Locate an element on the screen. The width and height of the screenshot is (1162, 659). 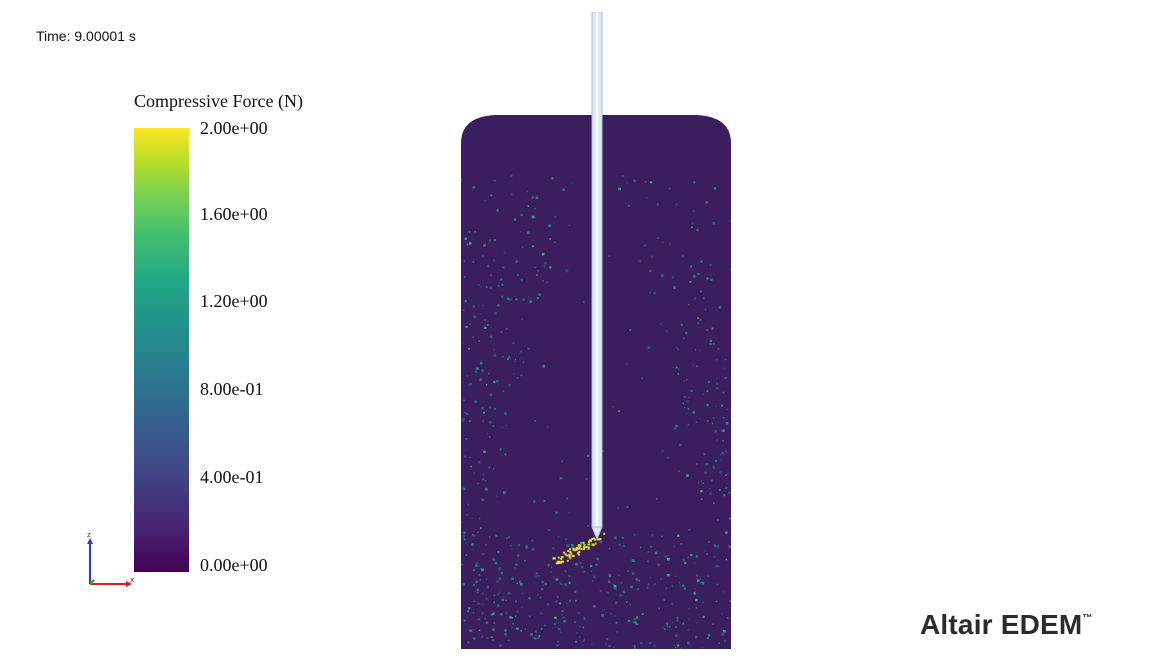
axes-triad-icon: x z is located at coordinates (110, 559).